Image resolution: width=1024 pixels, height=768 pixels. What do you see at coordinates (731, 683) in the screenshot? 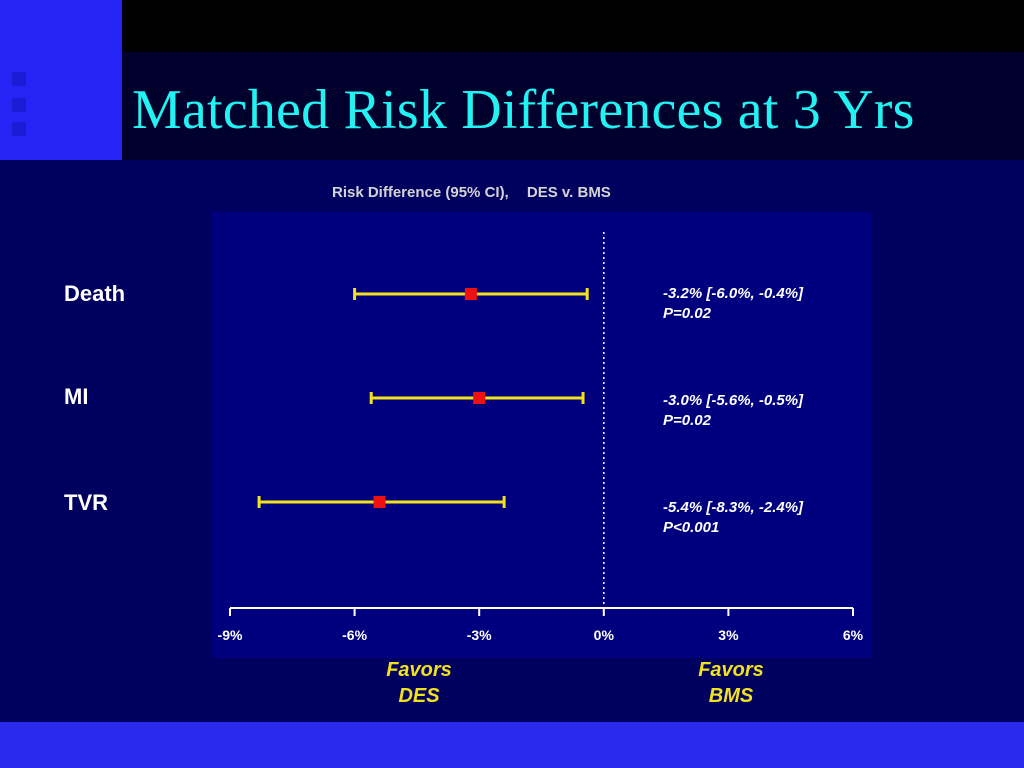
I see `favors-bms-label: Favors BMS` at bounding box center [731, 683].